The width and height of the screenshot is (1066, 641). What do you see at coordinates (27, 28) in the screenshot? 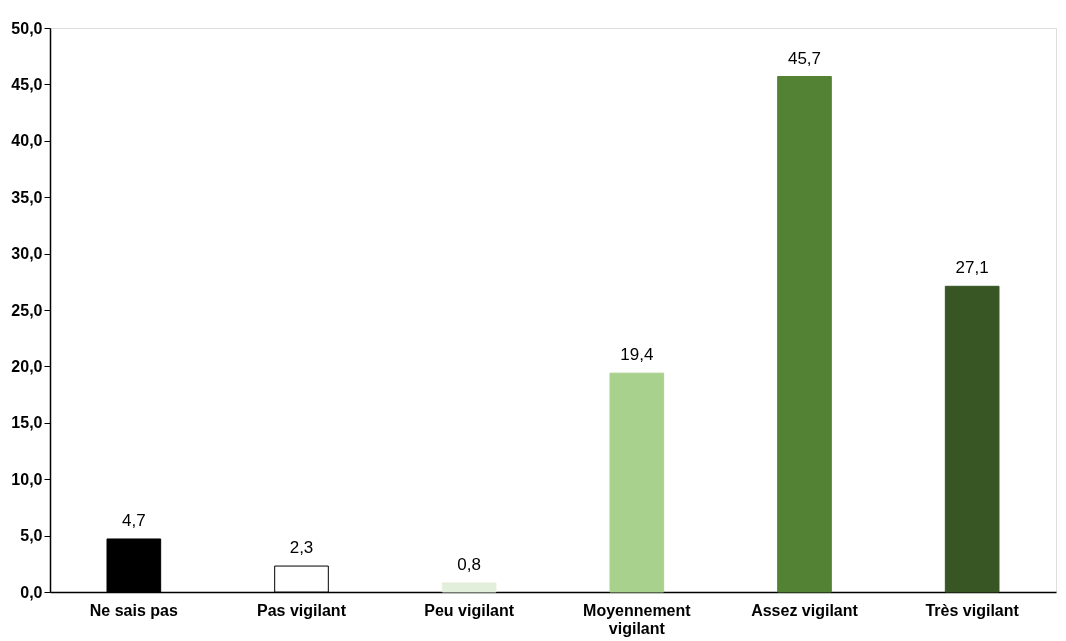
I see `y-tick-label: 50,0` at bounding box center [27, 28].